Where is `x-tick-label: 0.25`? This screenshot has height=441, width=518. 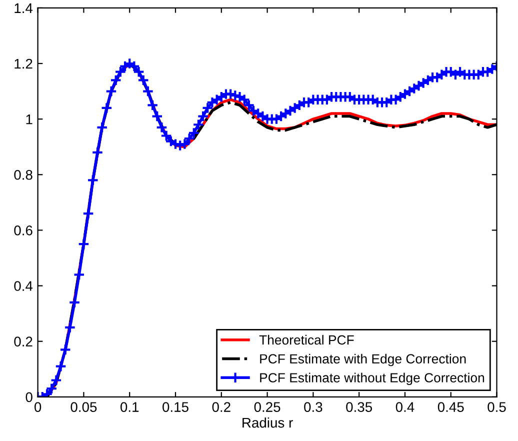 x-tick-label: 0.25 is located at coordinates (267, 407).